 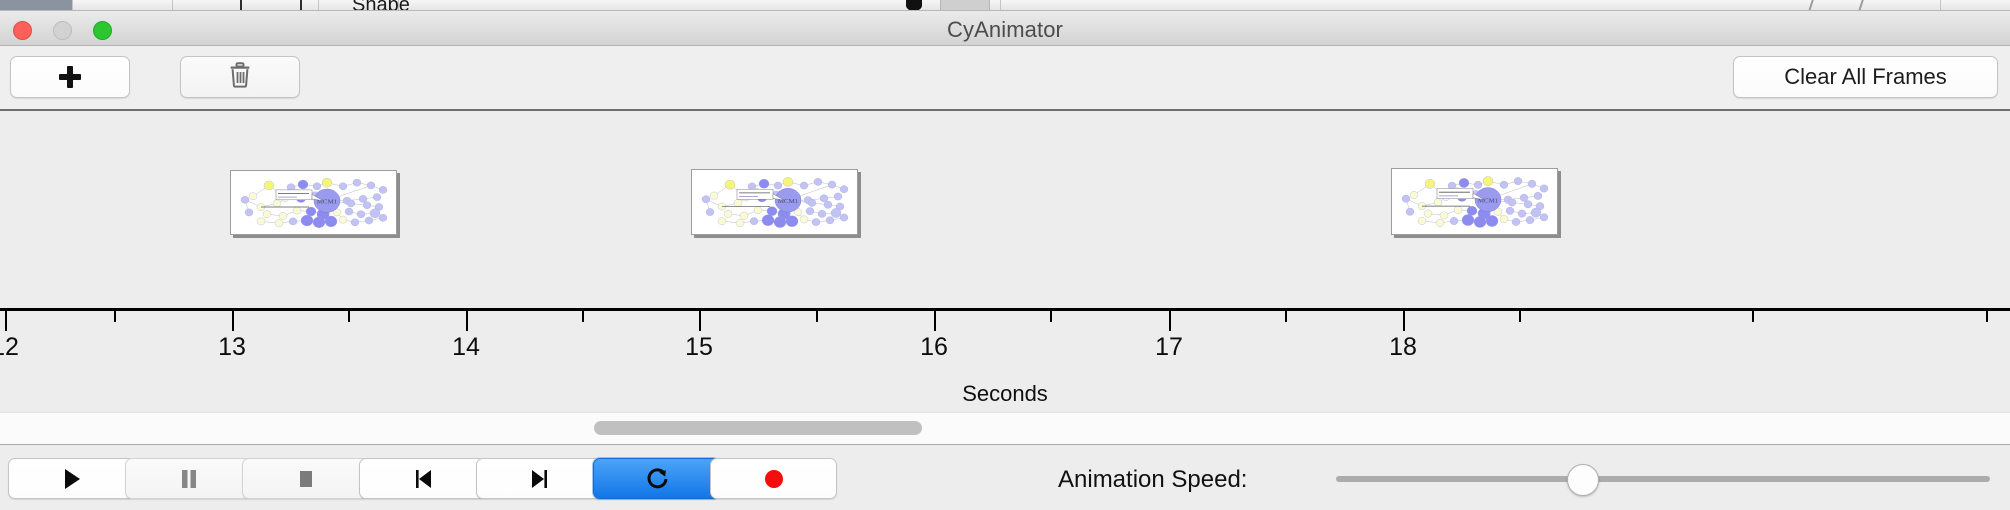 I want to click on playback-control-bar: Animation Speed:, so click(x=1005, y=477).